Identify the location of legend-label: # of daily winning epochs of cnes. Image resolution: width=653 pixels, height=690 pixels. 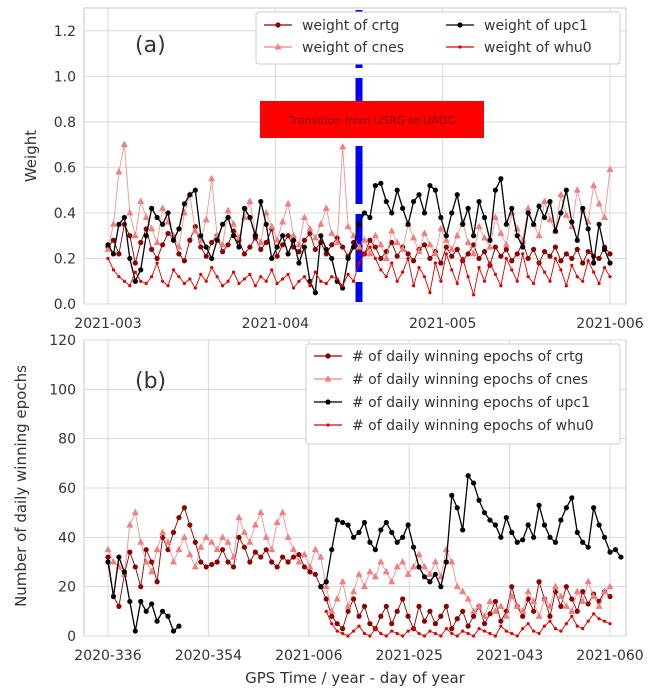
(470, 380).